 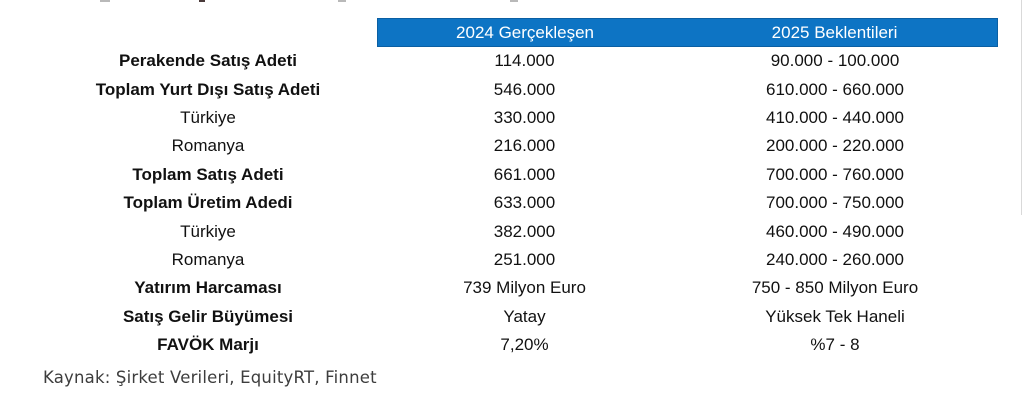 I want to click on value-2025: 750 - 850 Milyon Euro, so click(x=835, y=288).